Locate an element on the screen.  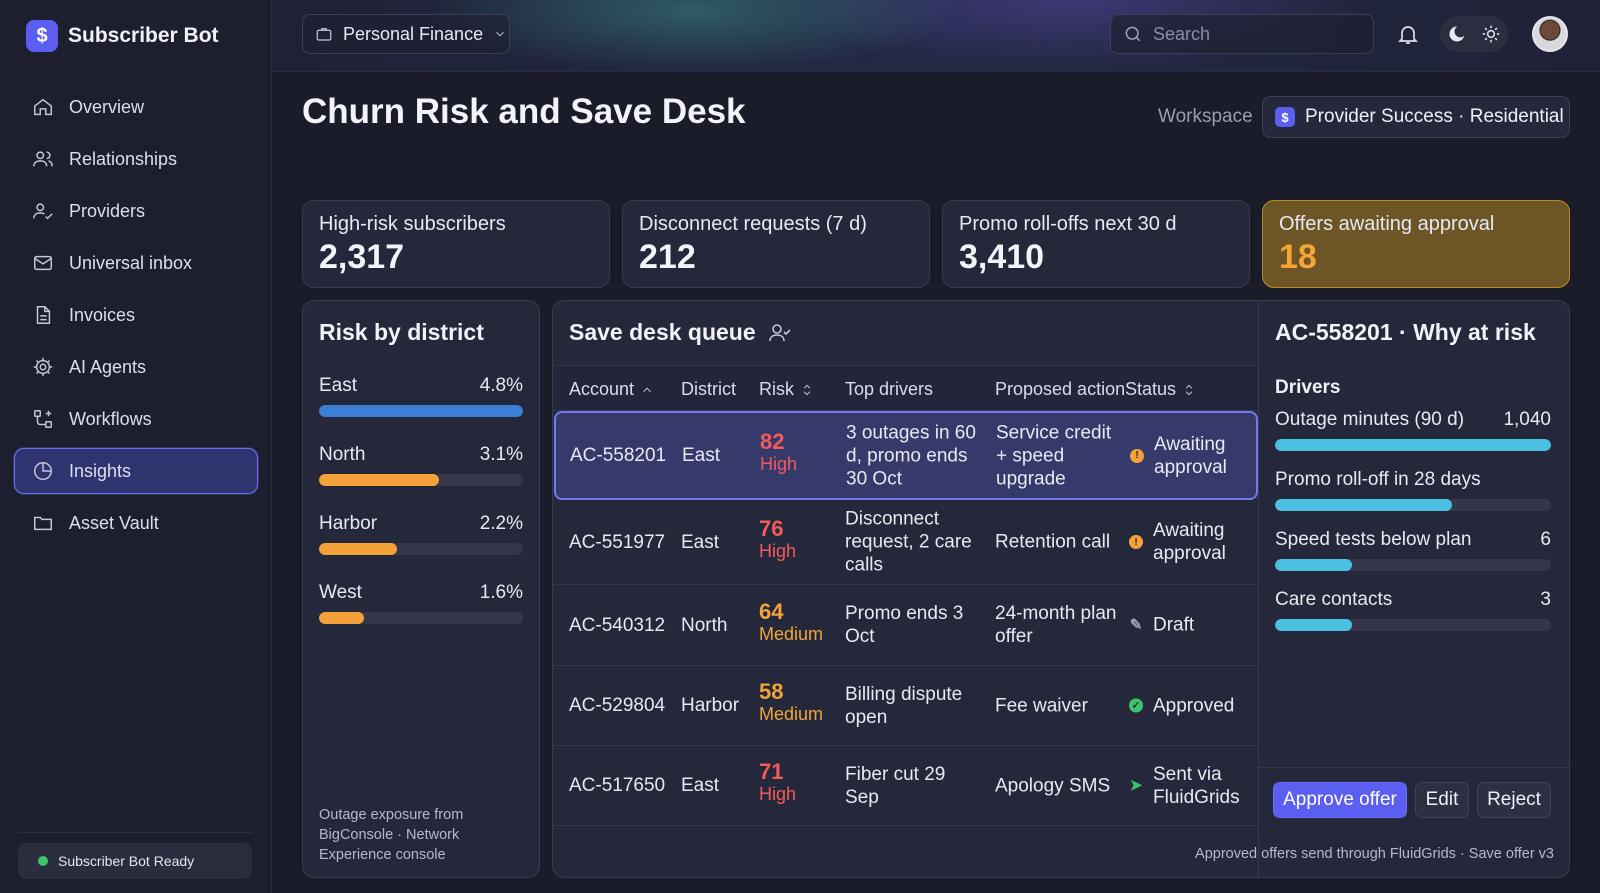
district-row-east: East 4.8% is located at coordinates (421, 396).